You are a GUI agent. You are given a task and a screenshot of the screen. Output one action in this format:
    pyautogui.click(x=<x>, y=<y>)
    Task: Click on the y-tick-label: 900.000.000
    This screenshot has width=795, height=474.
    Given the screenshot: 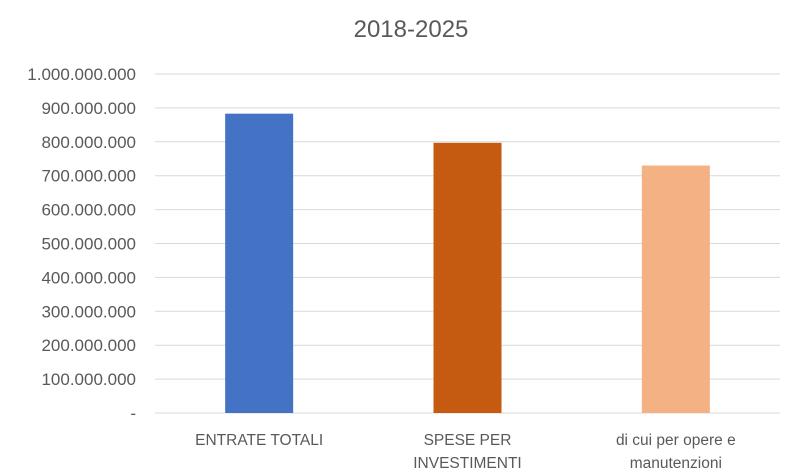 What is the action you would take?
    pyautogui.click(x=88, y=108)
    